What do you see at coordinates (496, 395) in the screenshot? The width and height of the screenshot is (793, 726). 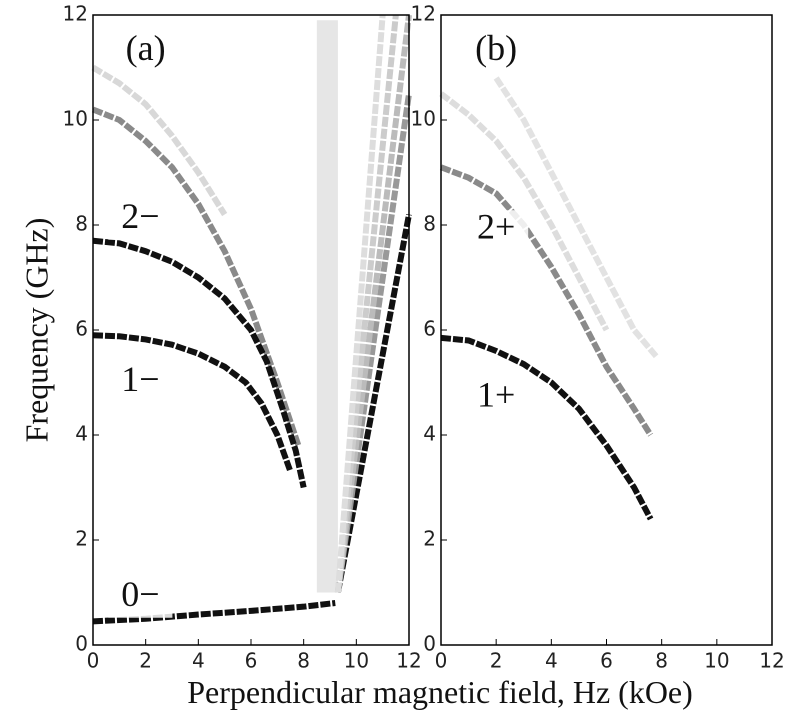 I see `mode-label: 1+` at bounding box center [496, 395].